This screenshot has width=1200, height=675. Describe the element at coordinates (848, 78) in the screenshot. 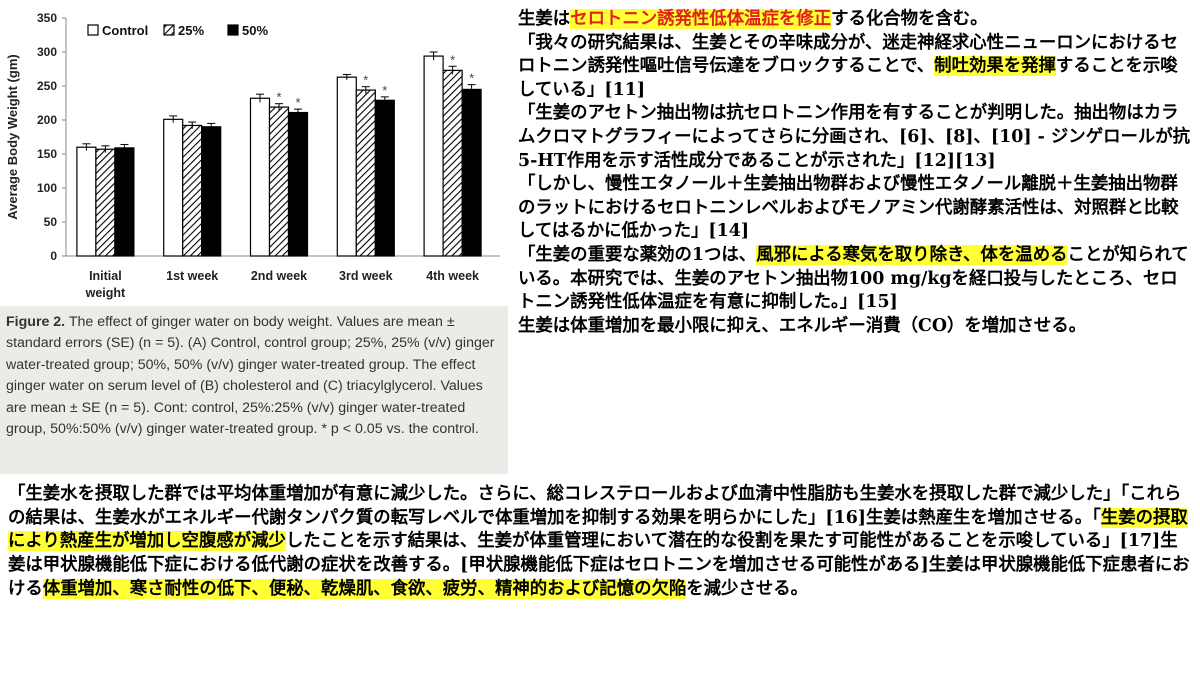

I see `text-span: することを示唆している」[11]` at that location.